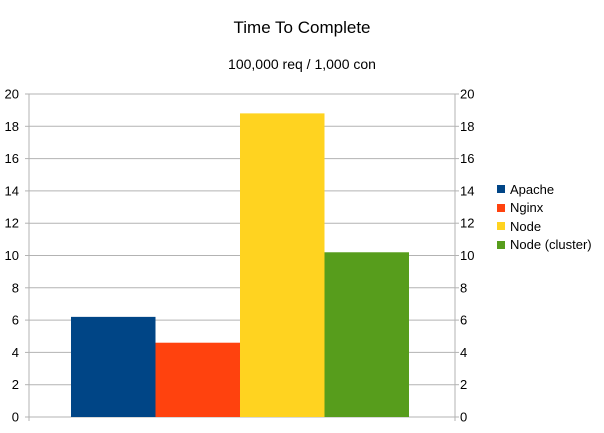 This screenshot has height=433, width=604. I want to click on bar-nginx, so click(197, 379).